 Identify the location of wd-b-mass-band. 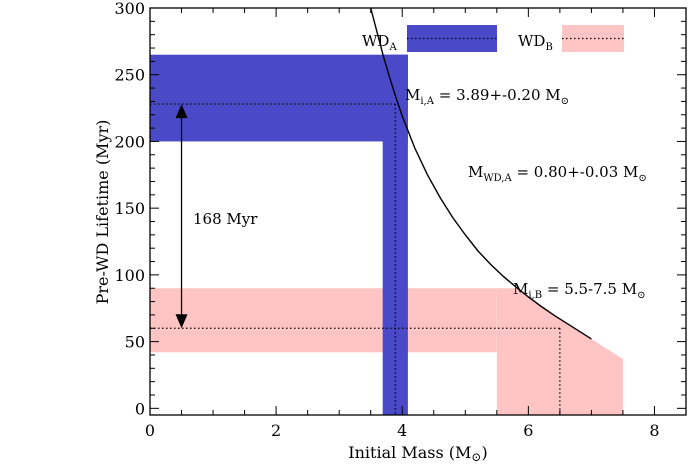
(559, 351).